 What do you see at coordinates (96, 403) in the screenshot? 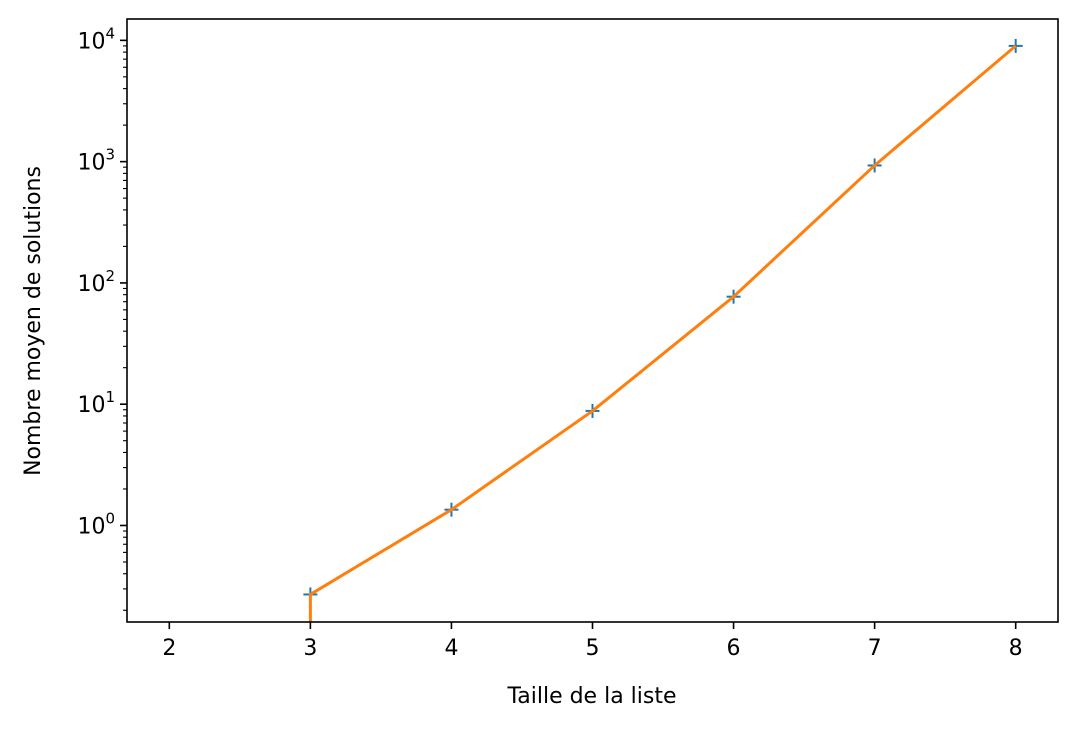
I see `y-tick-label: 10¹` at bounding box center [96, 403].